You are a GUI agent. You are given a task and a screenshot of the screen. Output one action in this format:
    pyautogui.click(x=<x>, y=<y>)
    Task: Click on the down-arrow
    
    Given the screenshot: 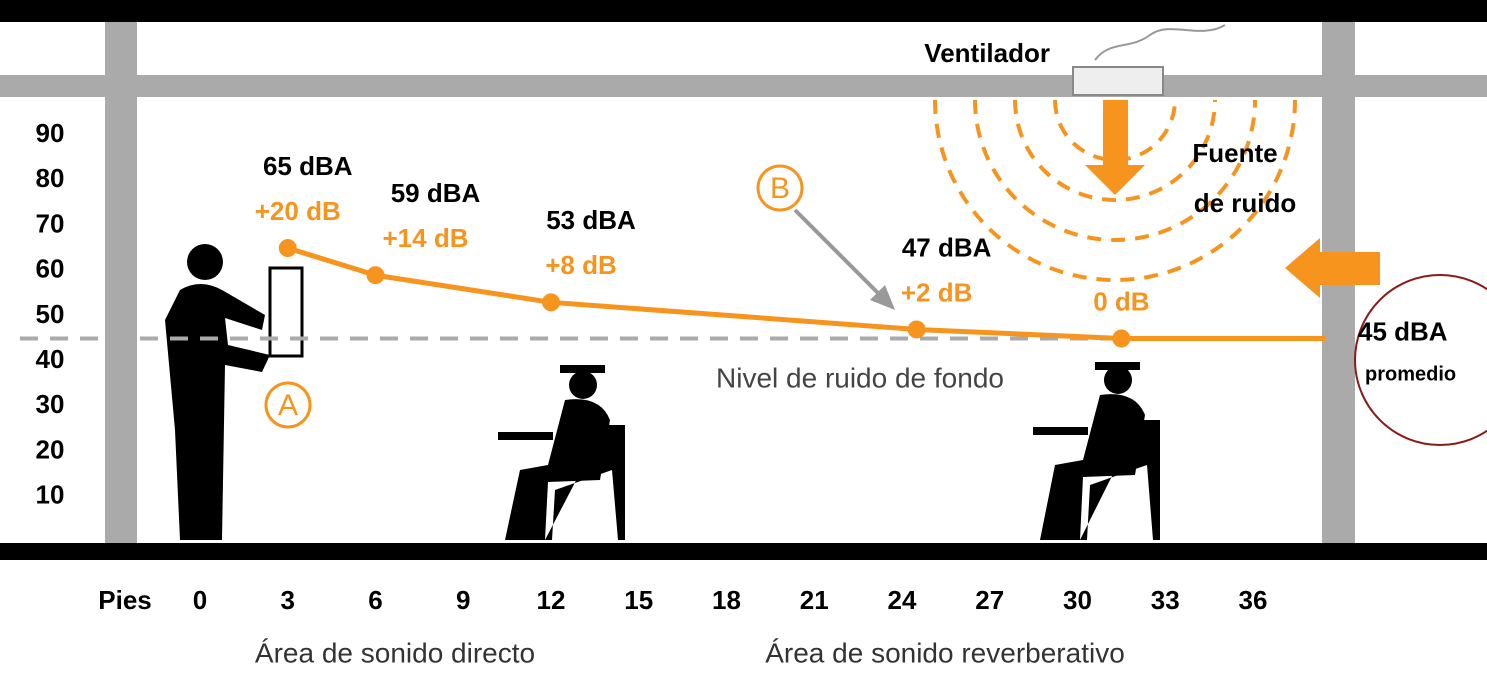 What is the action you would take?
    pyautogui.click(x=1115, y=147)
    